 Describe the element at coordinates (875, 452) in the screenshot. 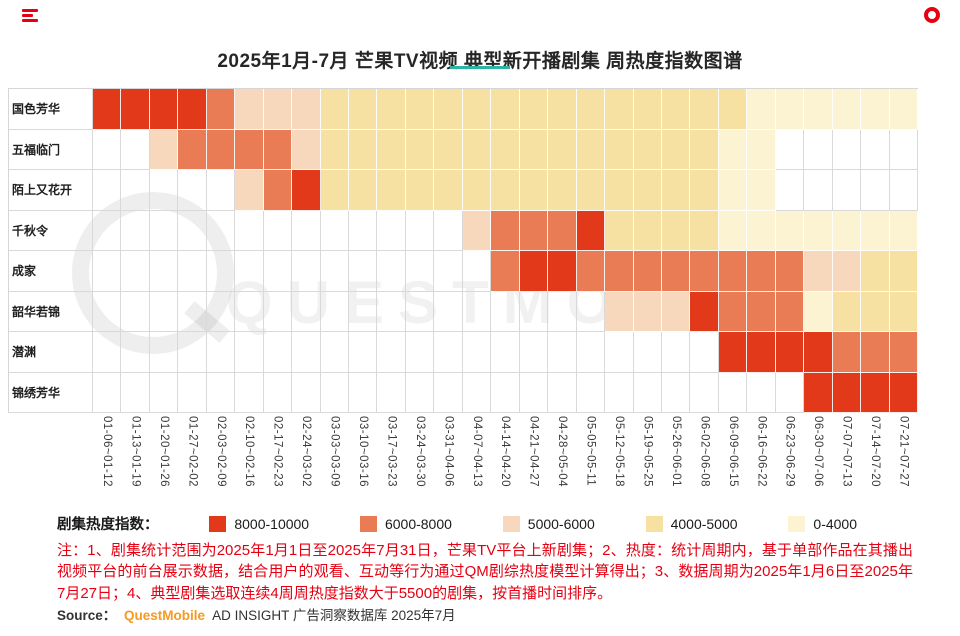

I see `x-axis-label: 07-14~07-20` at that location.